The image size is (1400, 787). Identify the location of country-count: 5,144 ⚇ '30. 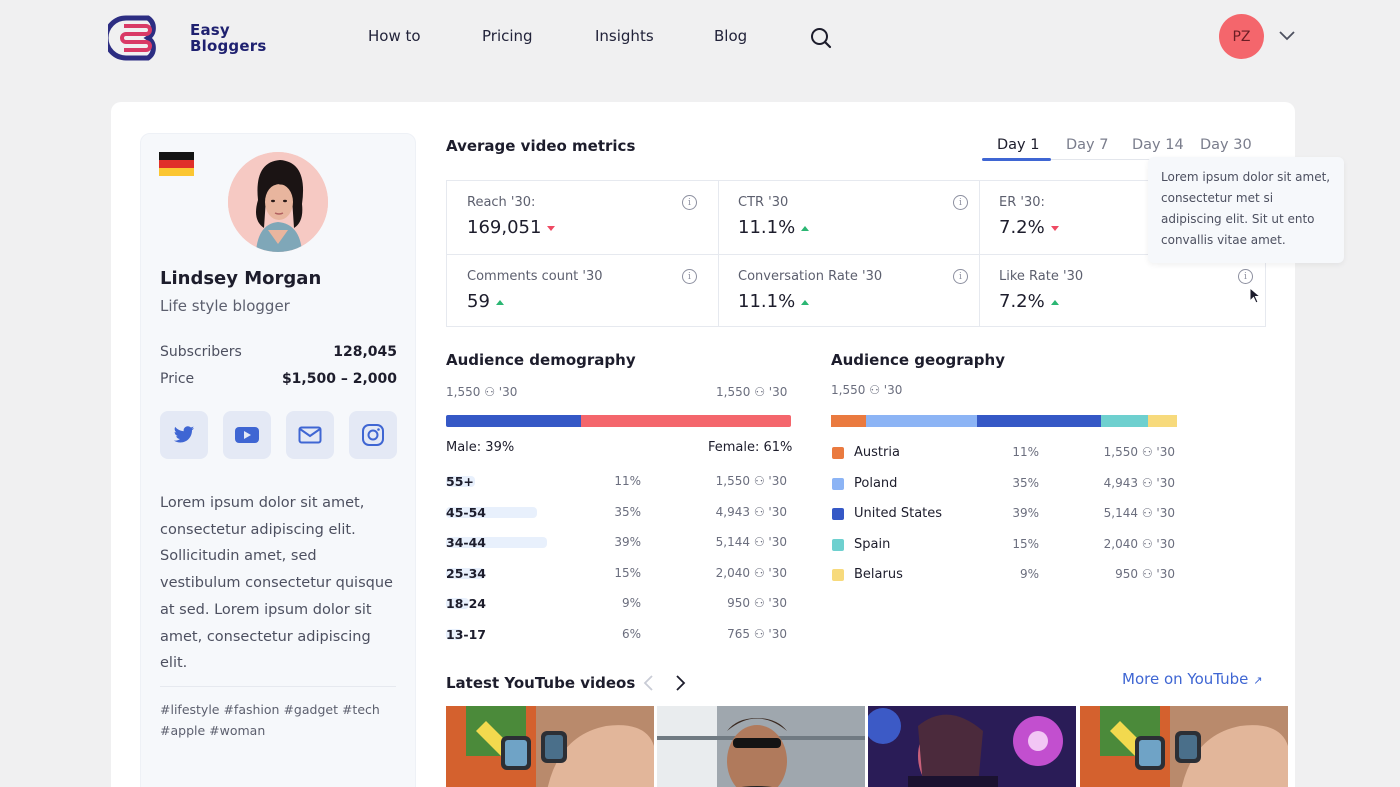
(1127, 513).